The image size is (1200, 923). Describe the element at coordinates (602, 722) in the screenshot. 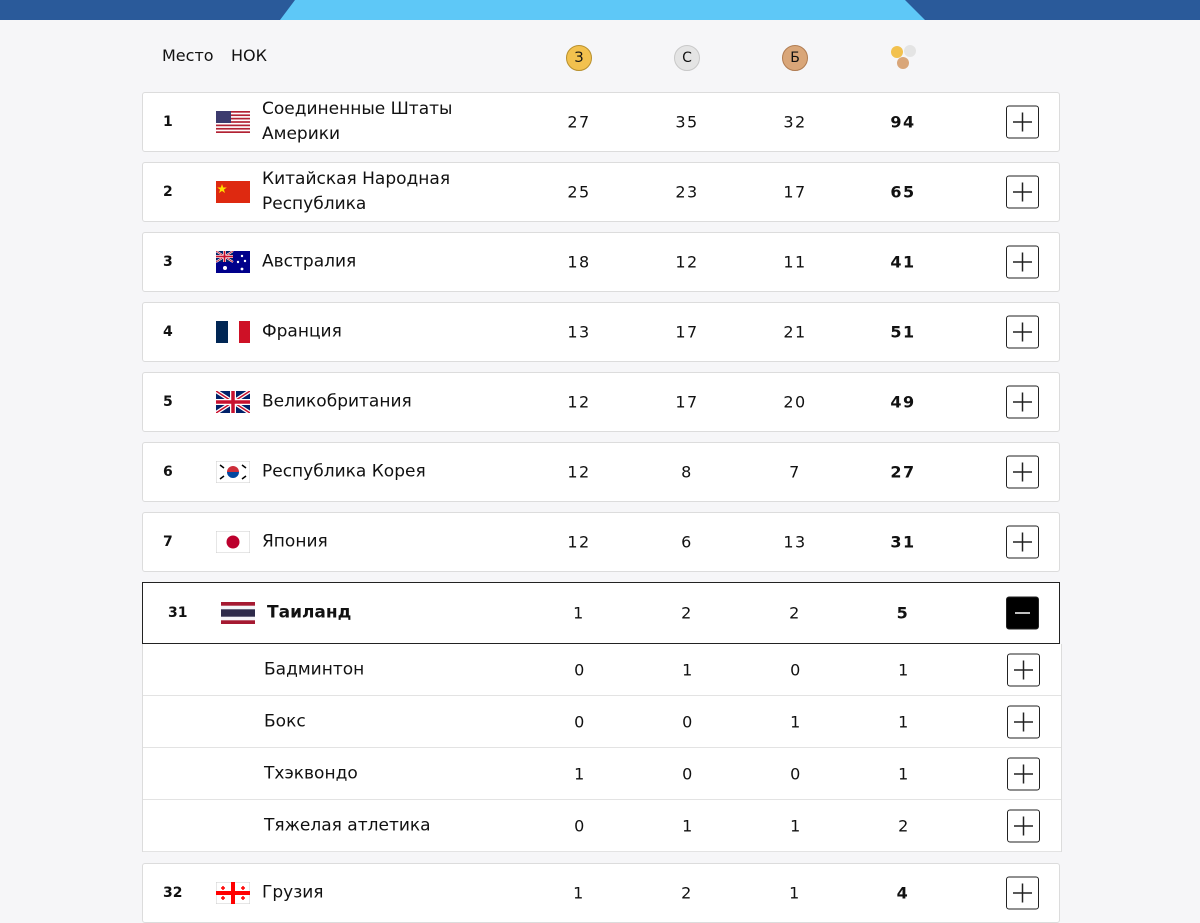

I see `sport-row: Бокс 0 0 1 1` at that location.